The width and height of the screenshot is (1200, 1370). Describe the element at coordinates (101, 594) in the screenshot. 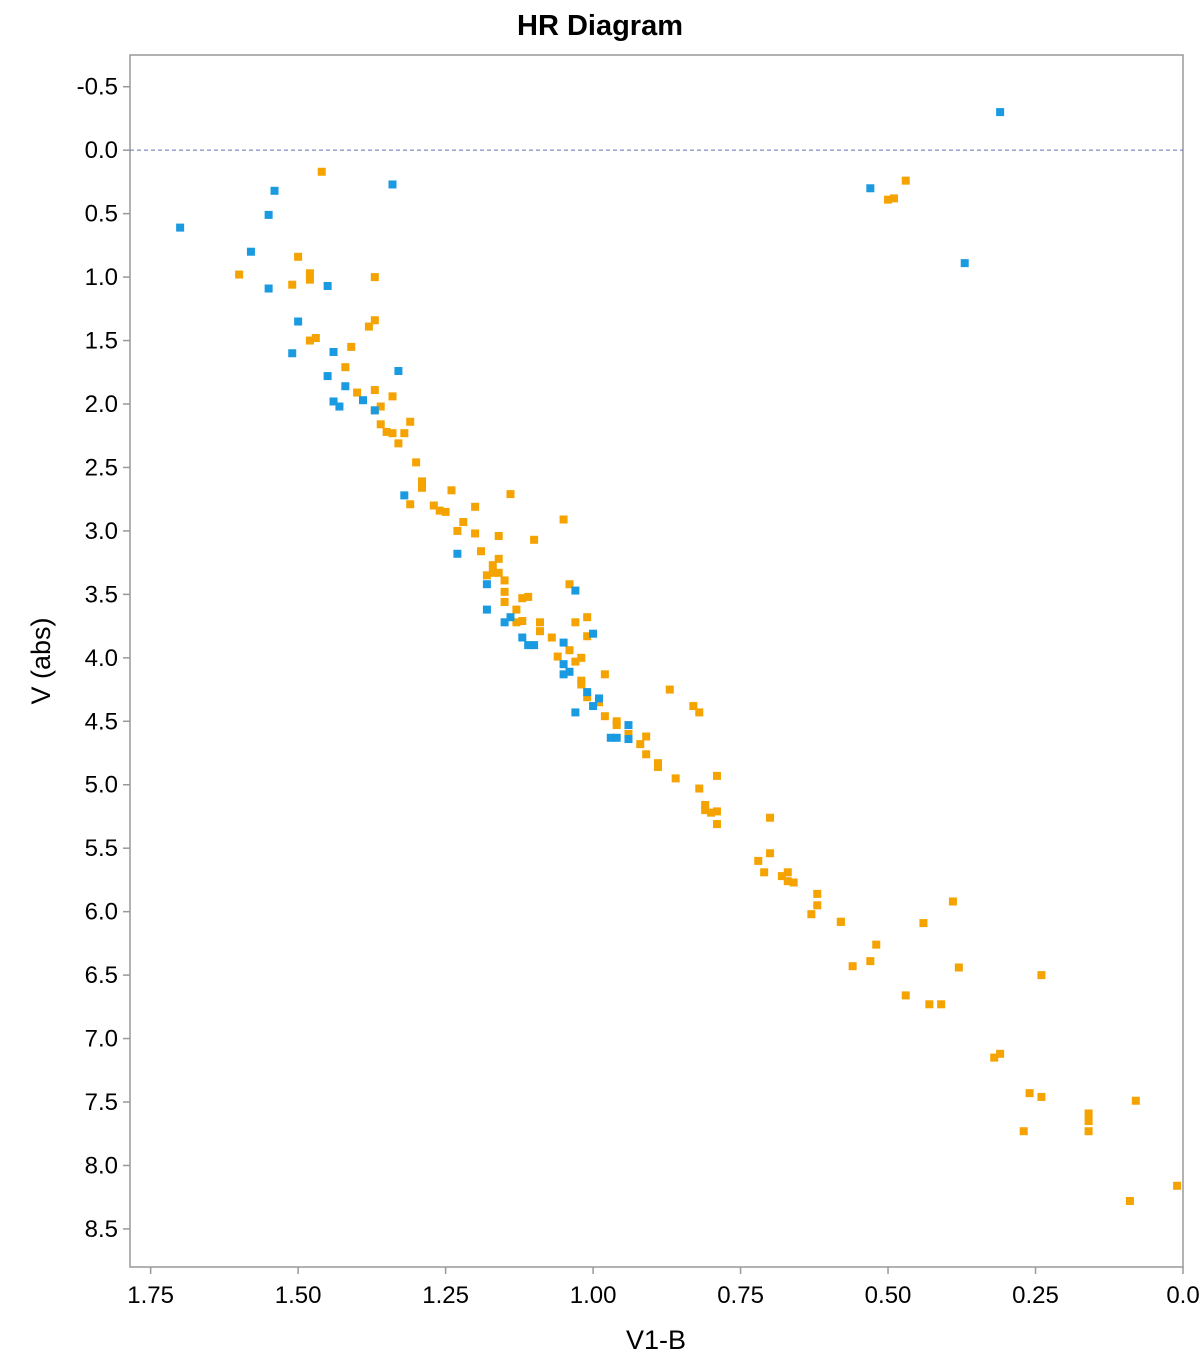

I see `y-tick-label: 3.5` at that location.